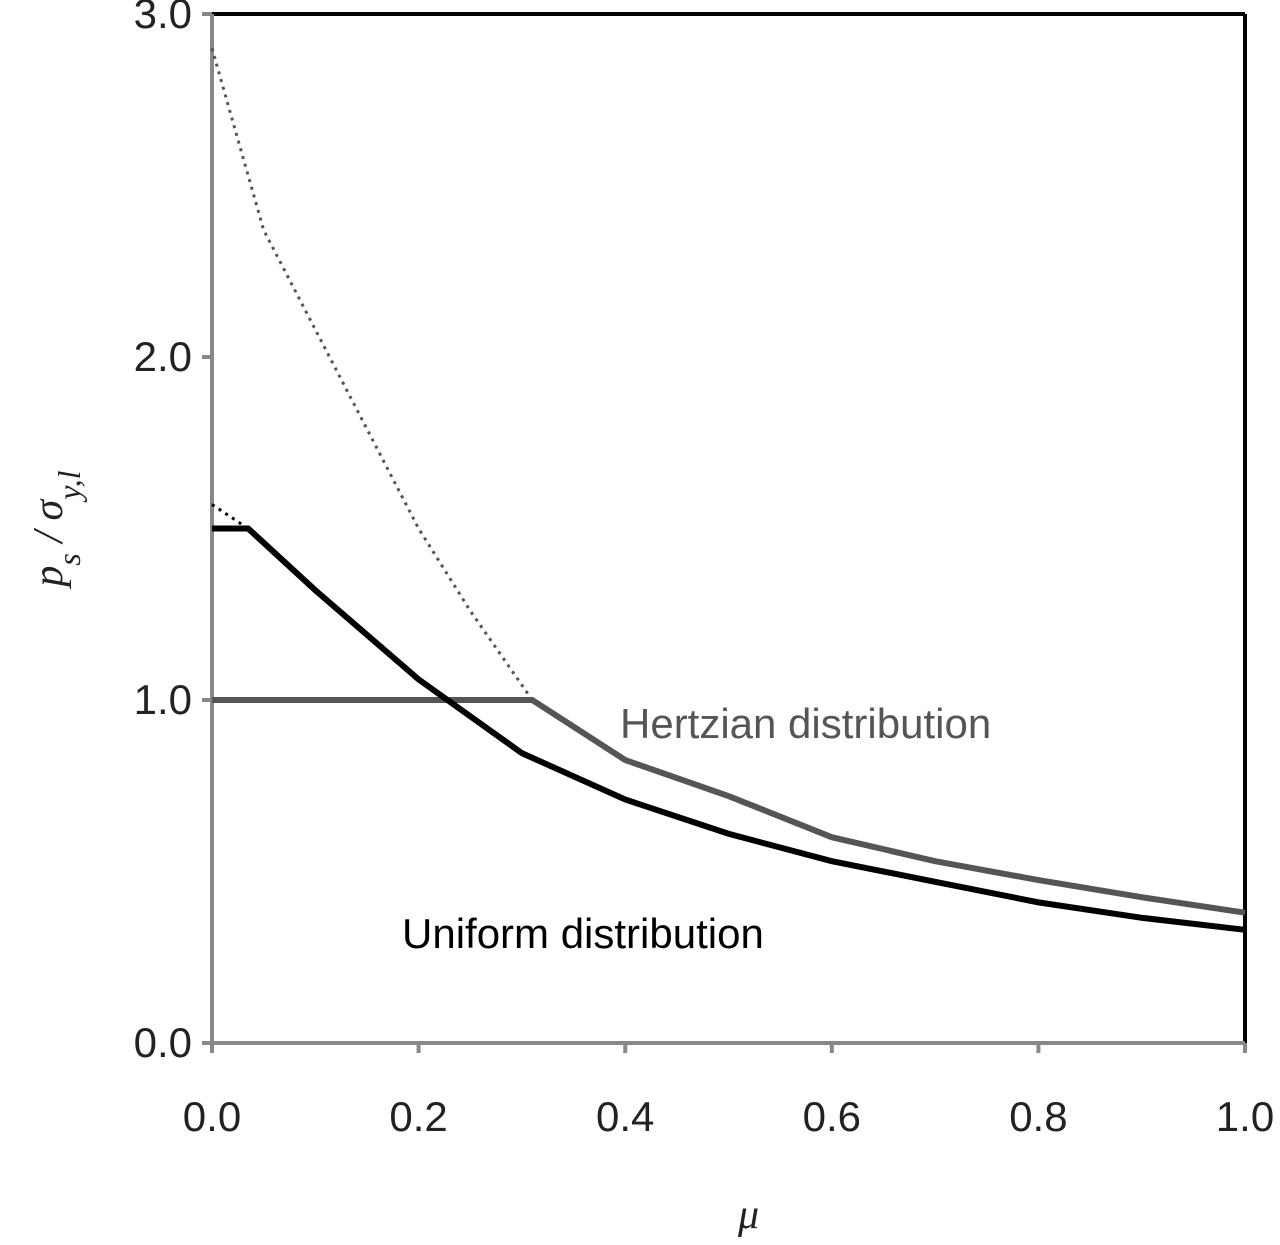 Image resolution: width=1280 pixels, height=1245 pixels. I want to click on y-axis-label-part: p, so click(49, 578).